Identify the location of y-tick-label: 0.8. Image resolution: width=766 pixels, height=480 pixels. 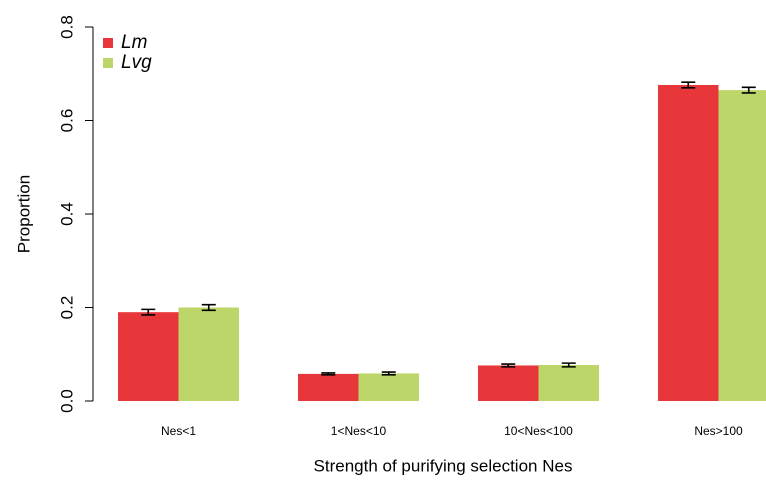
(66, 27).